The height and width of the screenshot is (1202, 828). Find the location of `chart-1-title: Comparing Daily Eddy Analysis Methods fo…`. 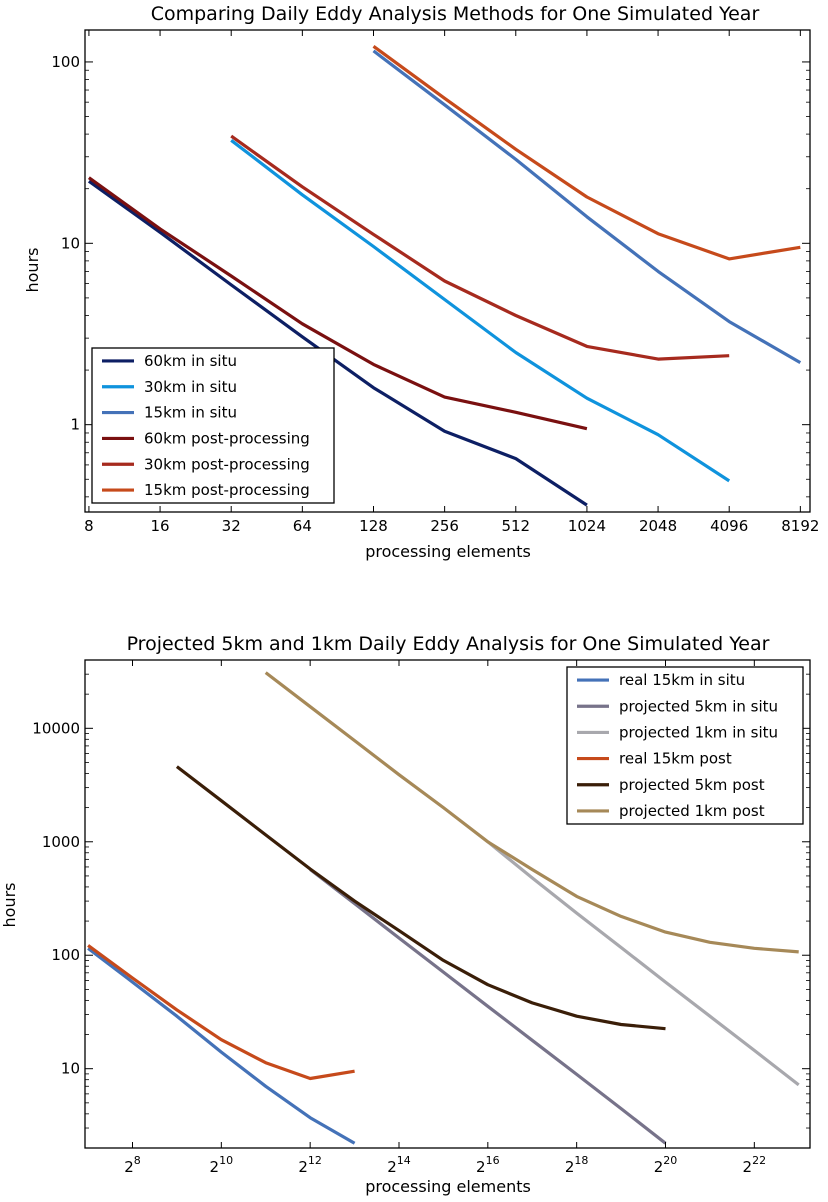

chart-1-title: Comparing Daily Eddy Analysis Methods fo… is located at coordinates (455, 14).